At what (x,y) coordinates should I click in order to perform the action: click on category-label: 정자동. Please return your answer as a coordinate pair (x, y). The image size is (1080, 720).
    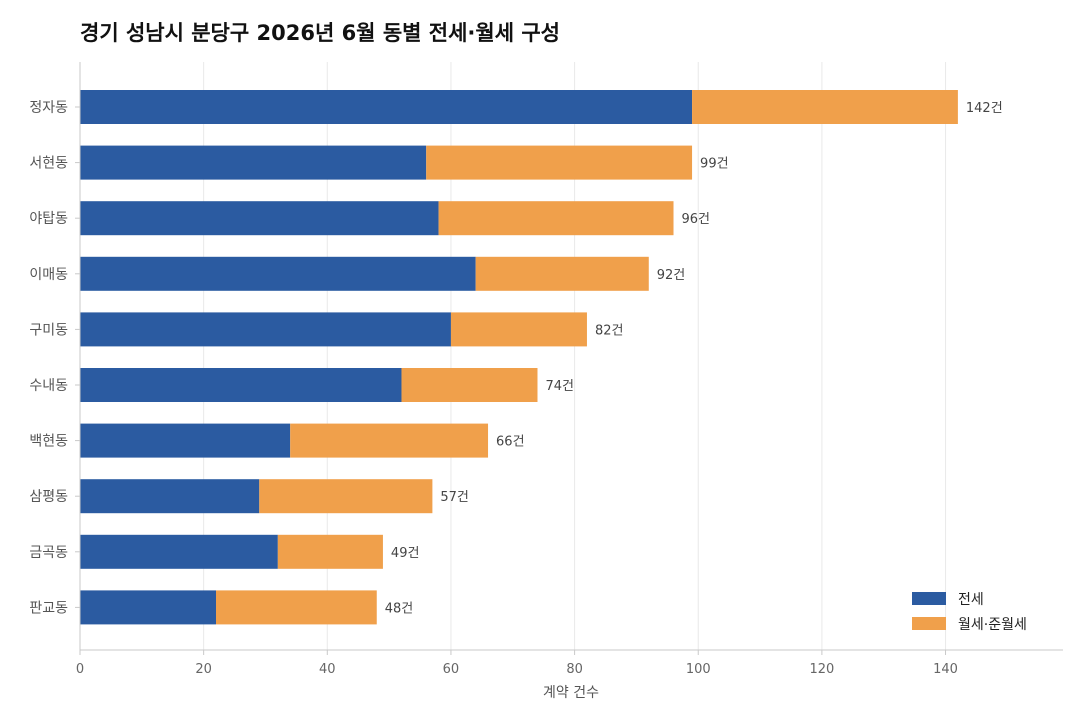
    Looking at the image, I should click on (48, 108).